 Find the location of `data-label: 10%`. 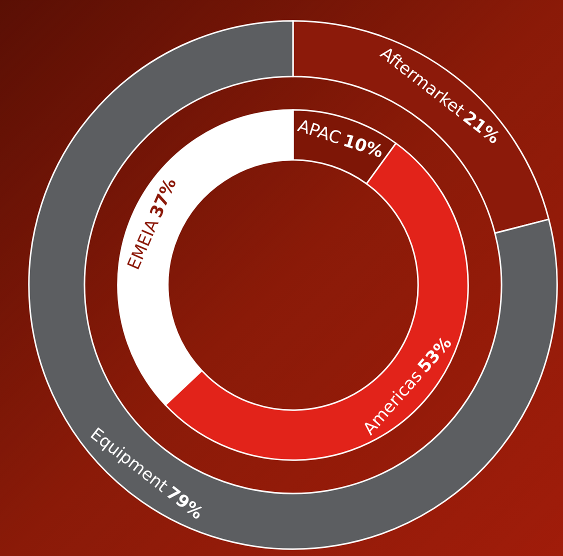

data-label: 10% is located at coordinates (363, 146).